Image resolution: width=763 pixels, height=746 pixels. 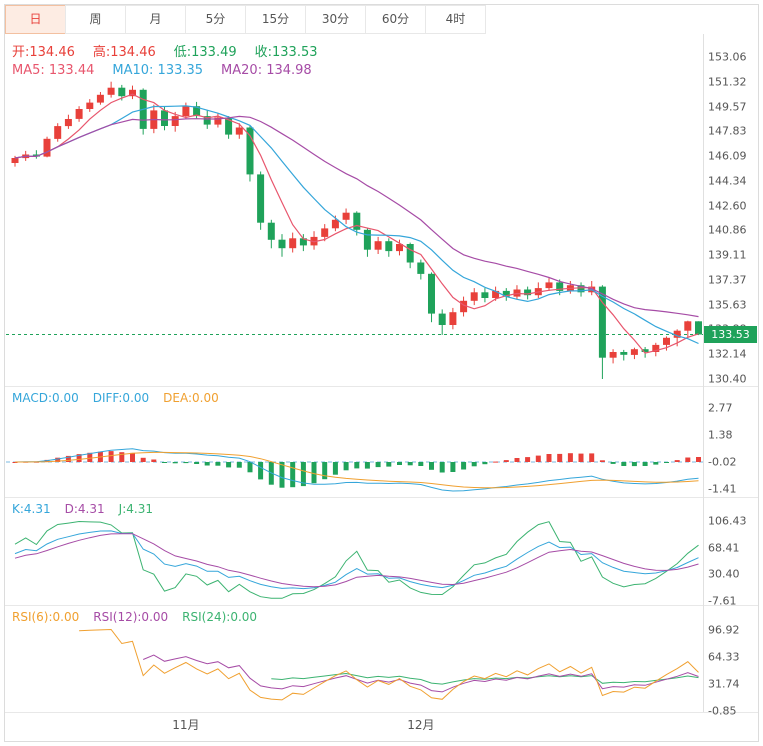 What do you see at coordinates (727, 181) in the screenshot?
I see `price-axis-tick: 144.34` at bounding box center [727, 181].